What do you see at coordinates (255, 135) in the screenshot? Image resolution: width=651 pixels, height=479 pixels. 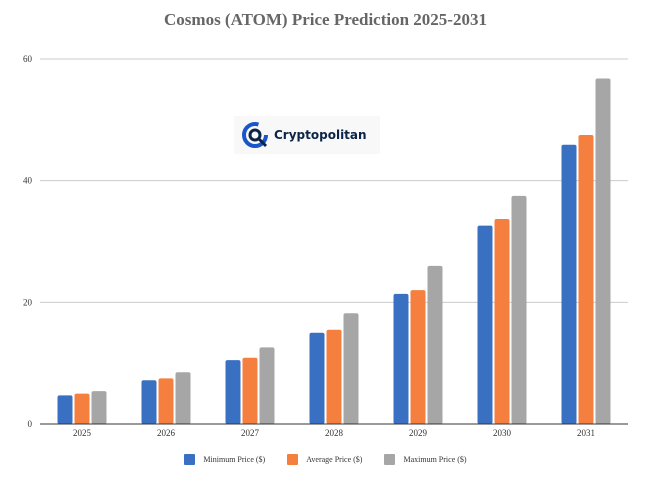 I see `logo-icon` at bounding box center [255, 135].